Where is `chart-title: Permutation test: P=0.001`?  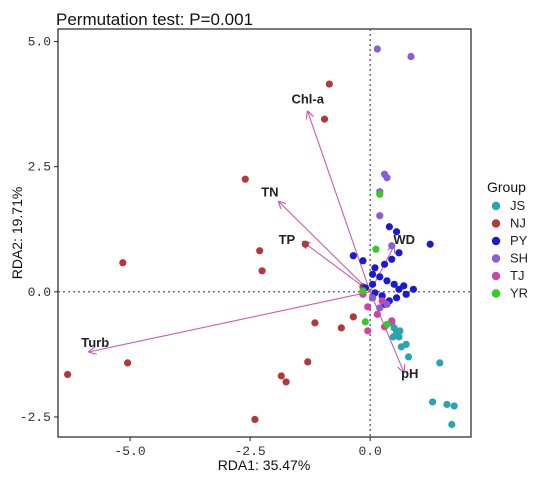 chart-title: Permutation test: P=0.001 is located at coordinates (154, 19).